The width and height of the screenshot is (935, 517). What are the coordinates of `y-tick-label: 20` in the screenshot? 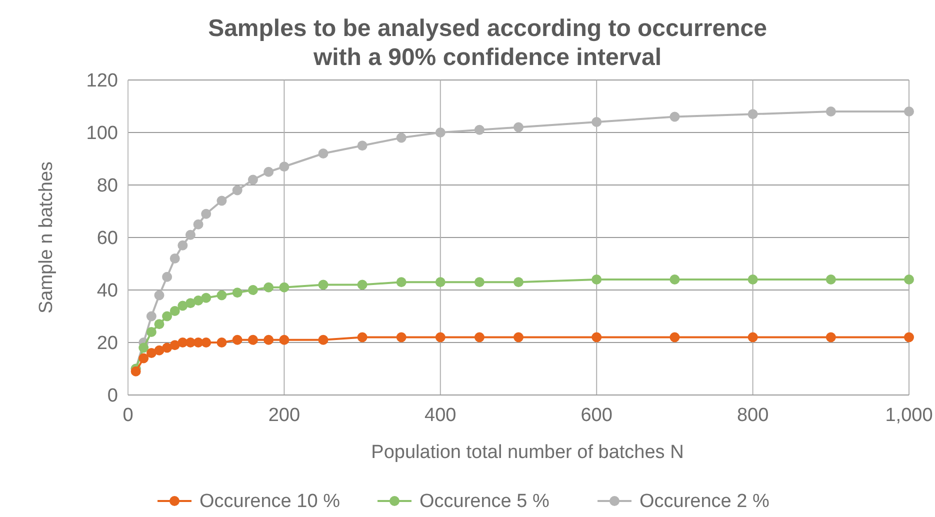 It's located at (107, 343).